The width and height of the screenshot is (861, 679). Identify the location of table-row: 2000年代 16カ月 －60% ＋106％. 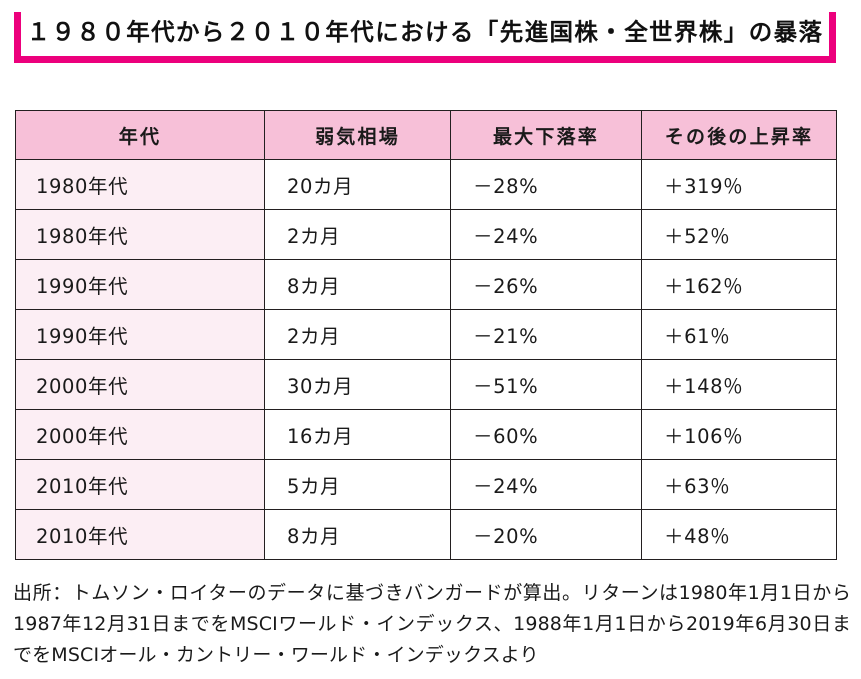
(426, 434).